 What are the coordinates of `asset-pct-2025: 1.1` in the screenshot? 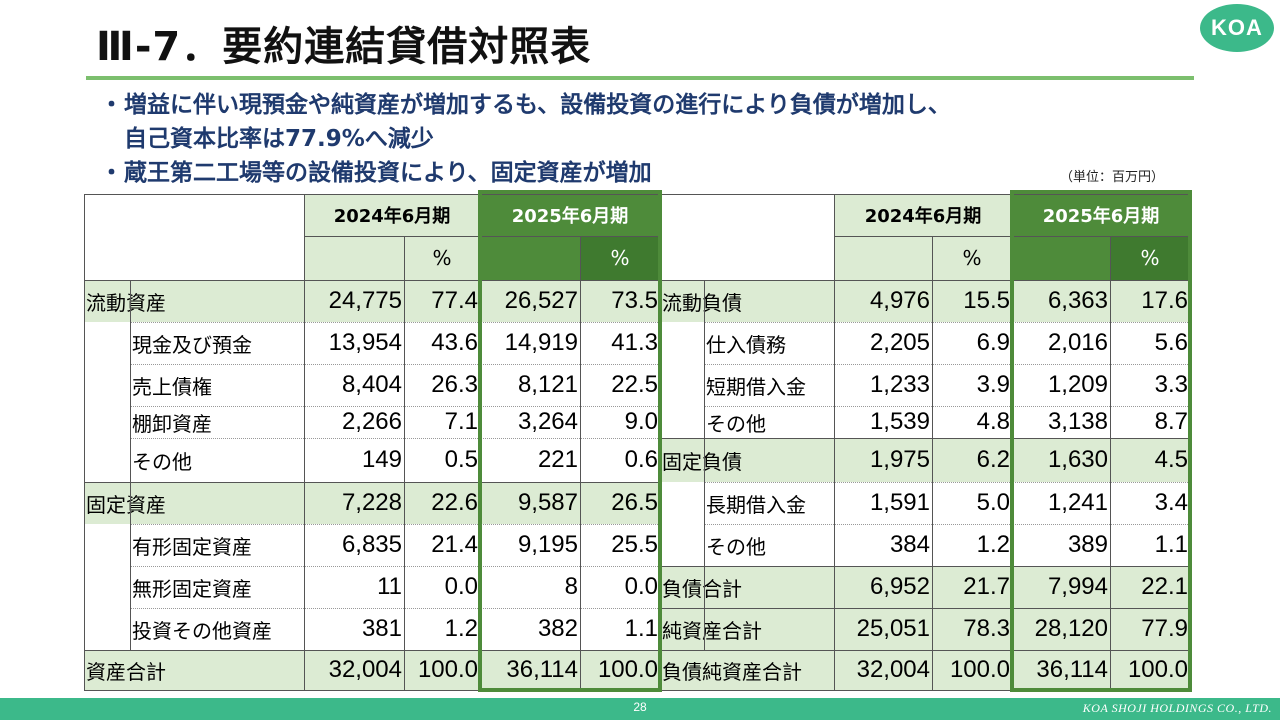 It's located at (641, 628).